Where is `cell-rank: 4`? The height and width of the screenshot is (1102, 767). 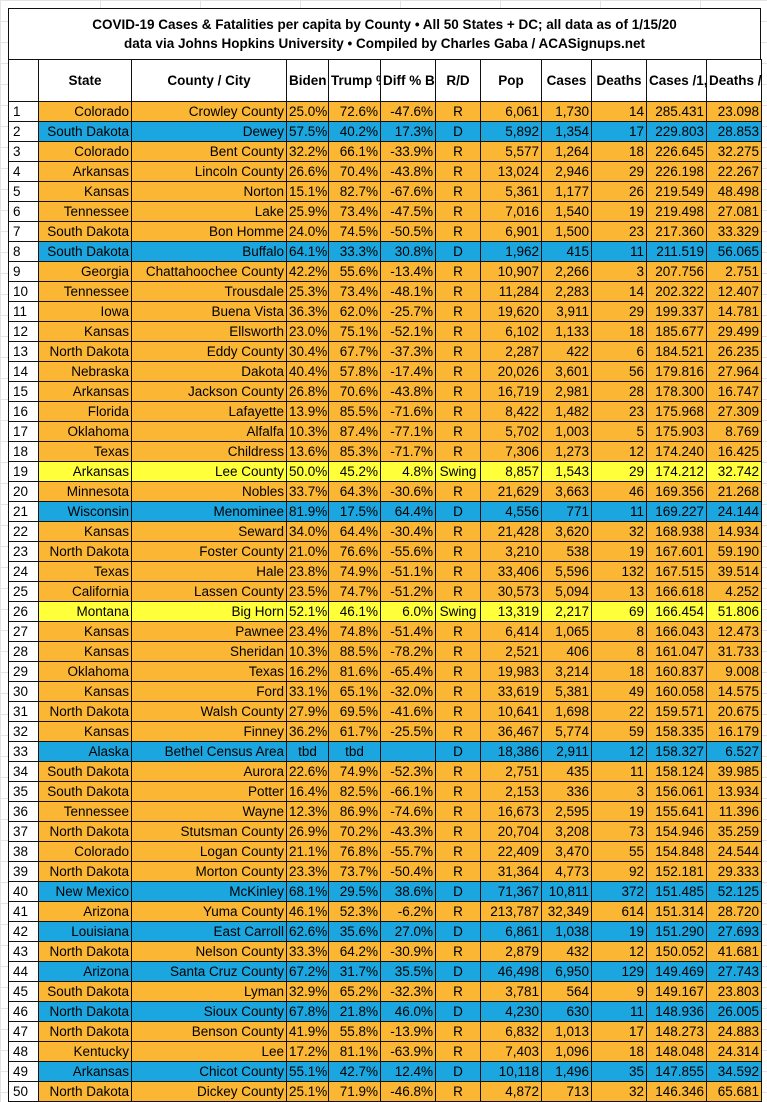 cell-rank: 4 is located at coordinates (23, 171).